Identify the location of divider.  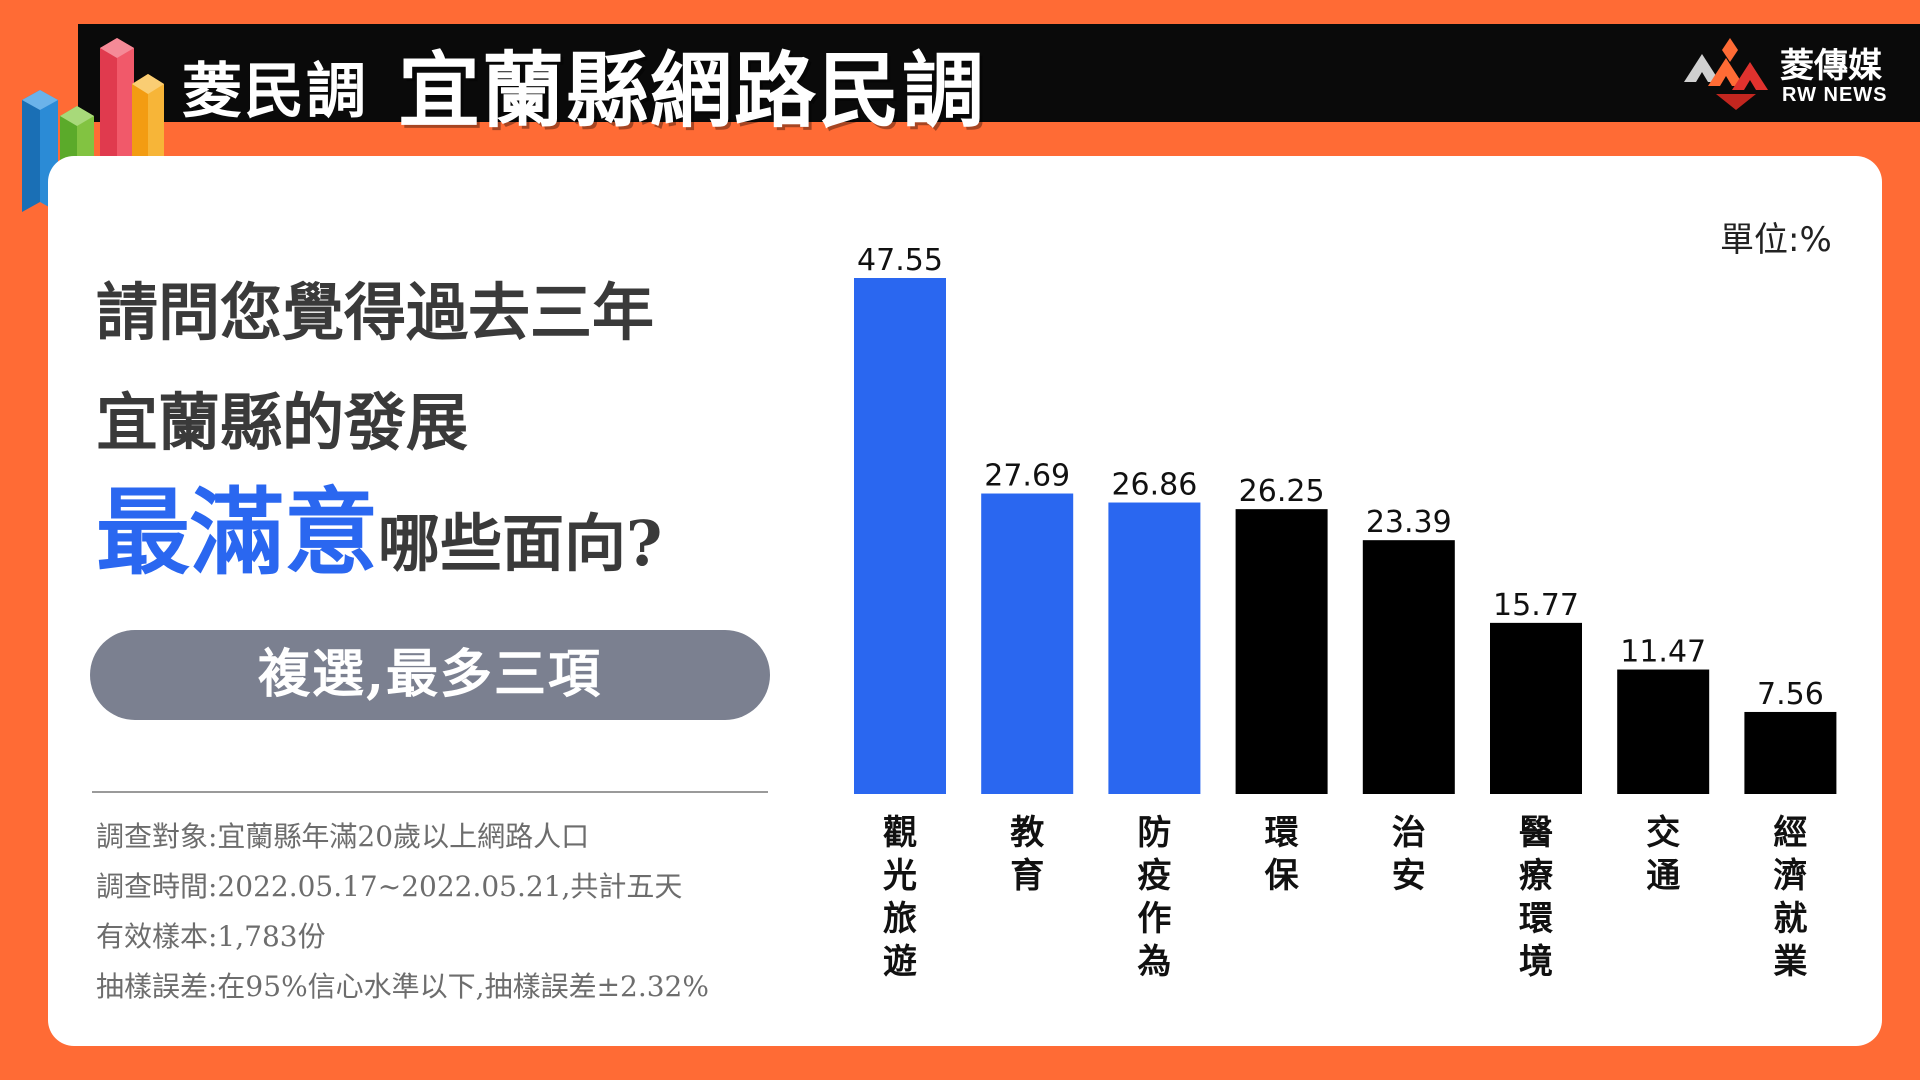
(430, 792).